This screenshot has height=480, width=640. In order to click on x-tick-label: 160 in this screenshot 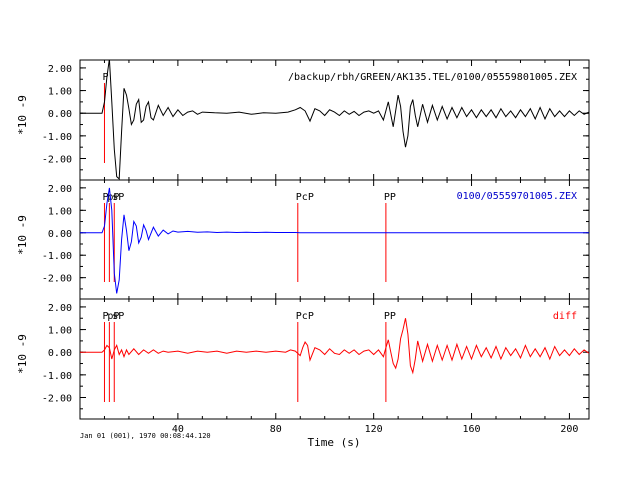, I will do `click(472, 429)`.